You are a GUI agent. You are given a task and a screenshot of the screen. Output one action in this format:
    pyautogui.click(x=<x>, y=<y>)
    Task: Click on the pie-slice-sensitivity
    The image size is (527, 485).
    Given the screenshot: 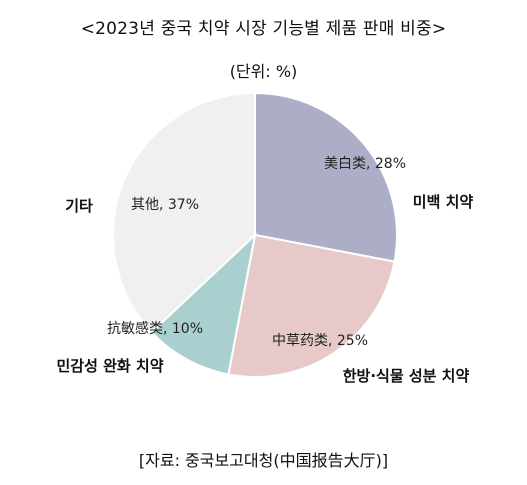 What is the action you would take?
    pyautogui.click(x=203, y=304)
    